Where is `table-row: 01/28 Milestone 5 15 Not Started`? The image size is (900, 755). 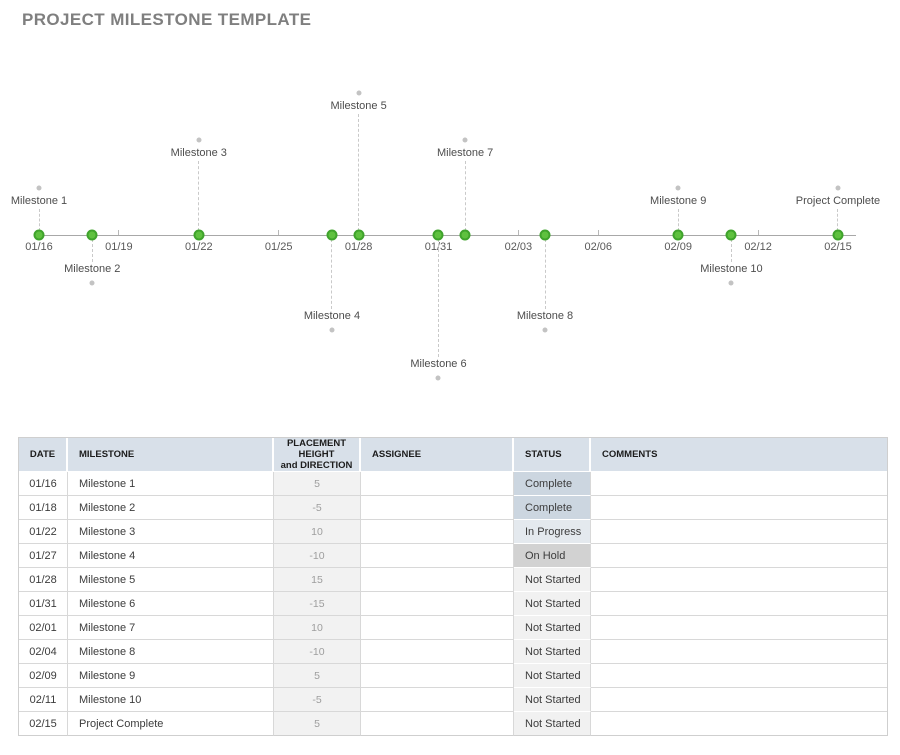
table-row: 01/28 Milestone 5 15 Not Started is located at coordinates (453, 580).